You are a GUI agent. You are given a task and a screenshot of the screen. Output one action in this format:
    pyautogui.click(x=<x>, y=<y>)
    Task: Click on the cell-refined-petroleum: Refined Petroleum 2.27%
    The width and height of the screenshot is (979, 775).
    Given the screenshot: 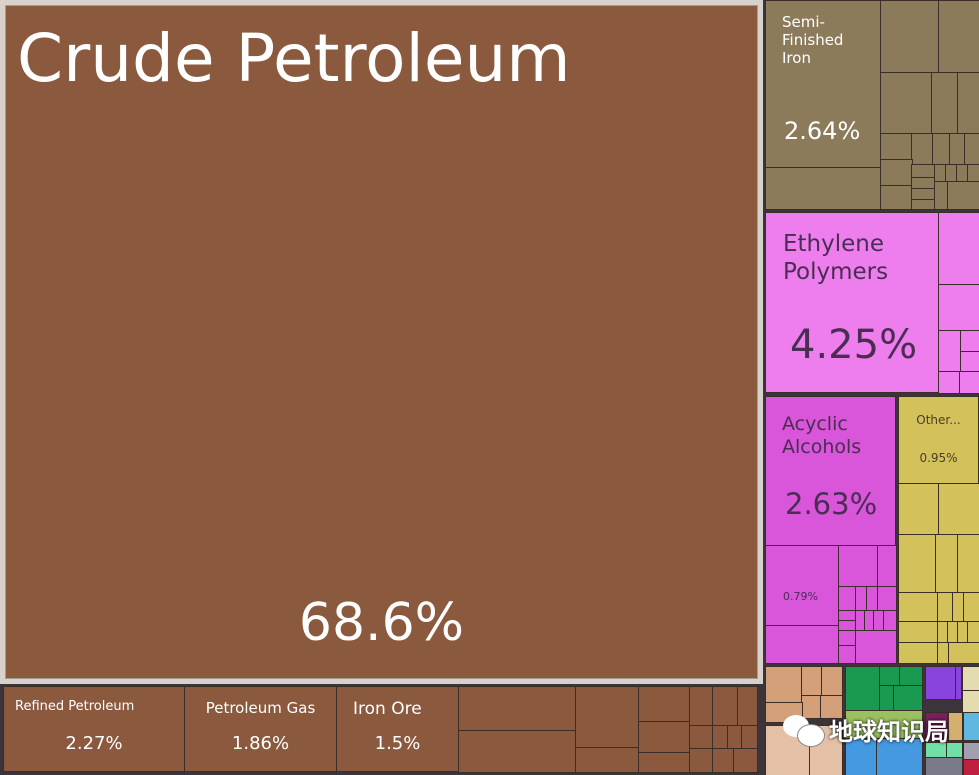 What is the action you would take?
    pyautogui.click(x=94, y=729)
    